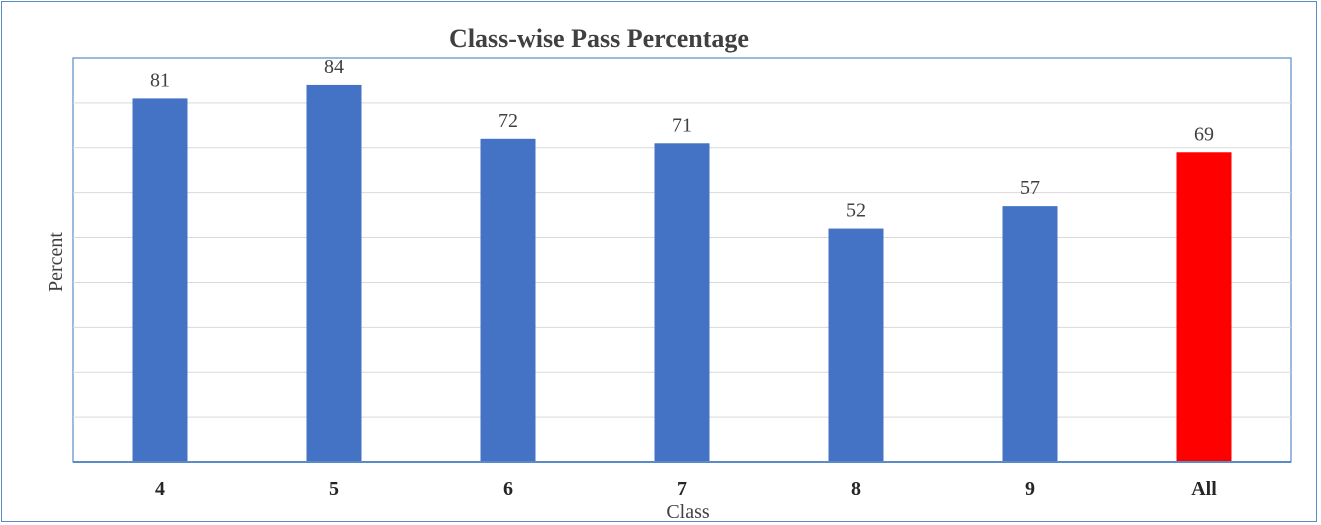 Image resolution: width=1321 pixels, height=525 pixels. What do you see at coordinates (856, 211) in the screenshot?
I see `data-label: 52` at bounding box center [856, 211].